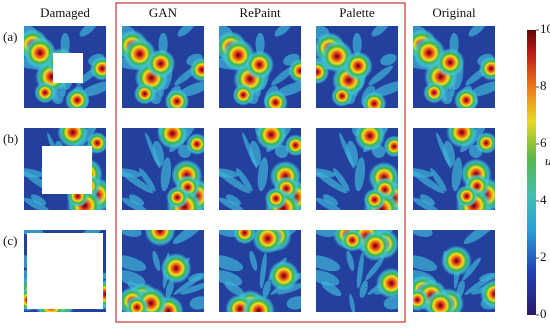 The width and height of the screenshot is (550, 332). What do you see at coordinates (543, 171) in the screenshot?
I see `colorbar-axis: 0 2 4 6 8 10` at bounding box center [543, 171].